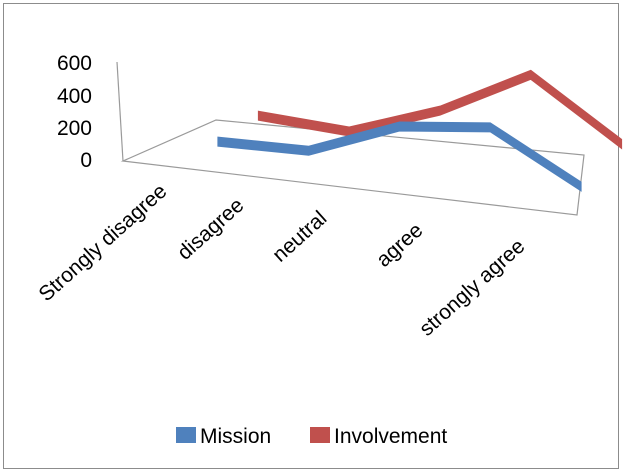  What do you see at coordinates (74, 112) in the screenshot?
I see `y-axis-ticks: 0 200 400 600` at bounding box center [74, 112].